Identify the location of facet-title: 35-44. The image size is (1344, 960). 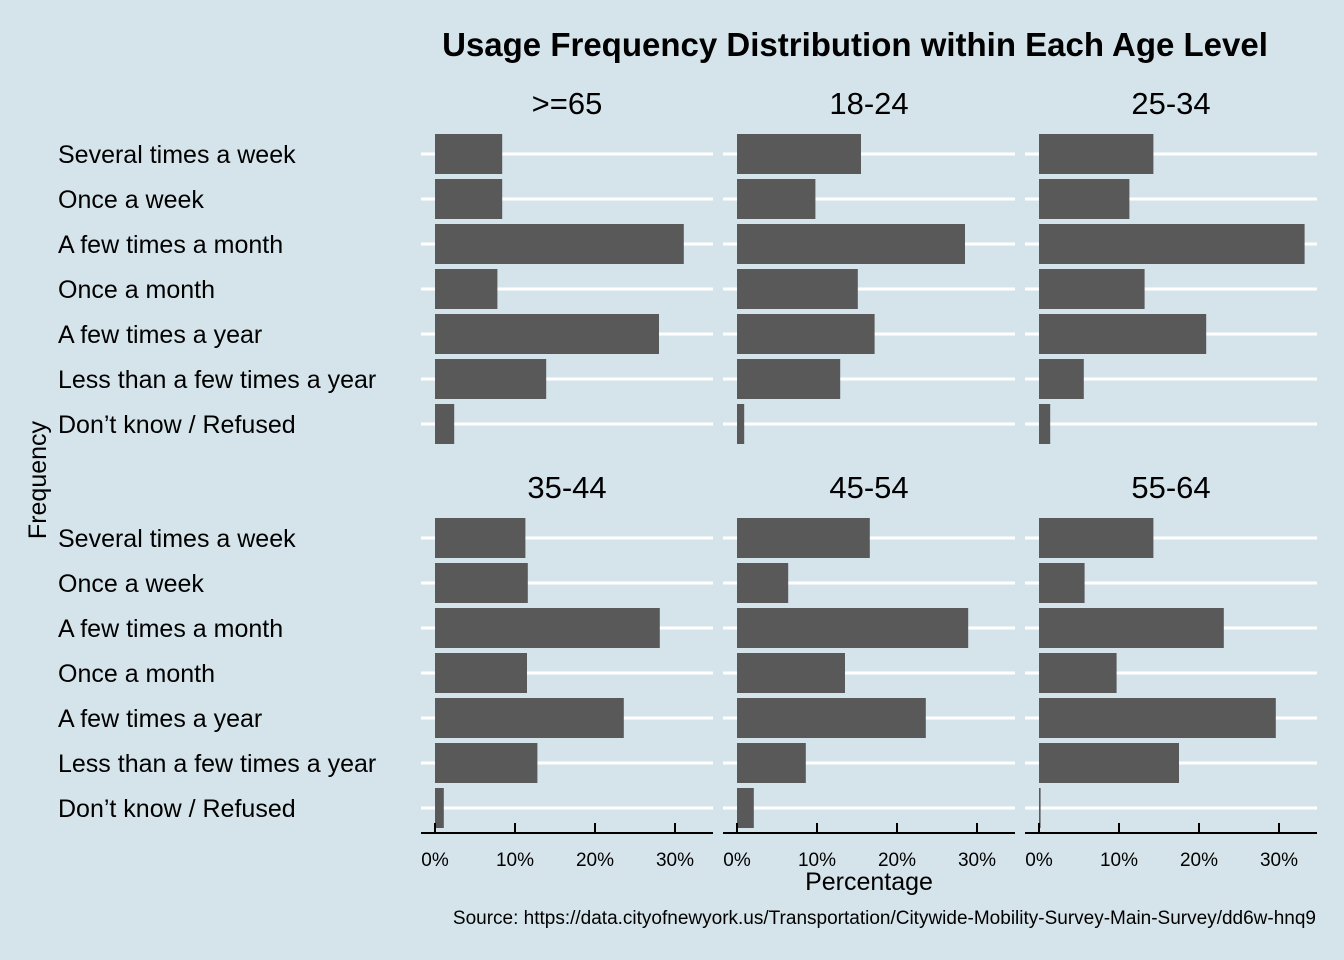
(566, 487).